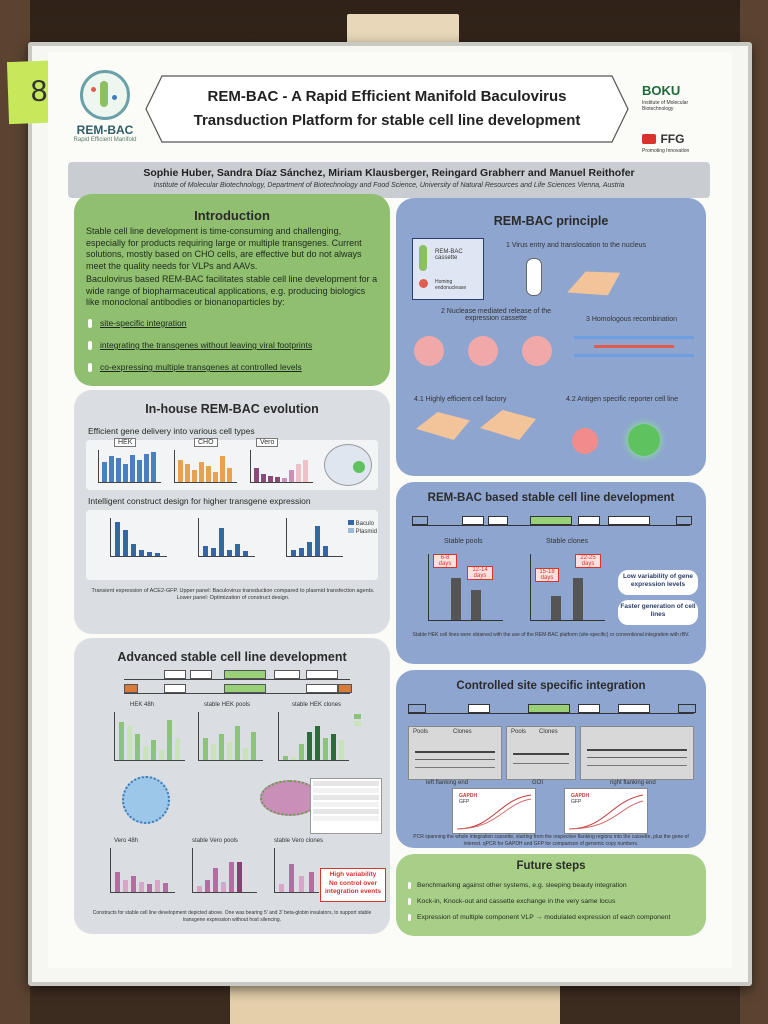 The width and height of the screenshot is (768, 1024). I want to click on banner-shape, so click(387, 109).